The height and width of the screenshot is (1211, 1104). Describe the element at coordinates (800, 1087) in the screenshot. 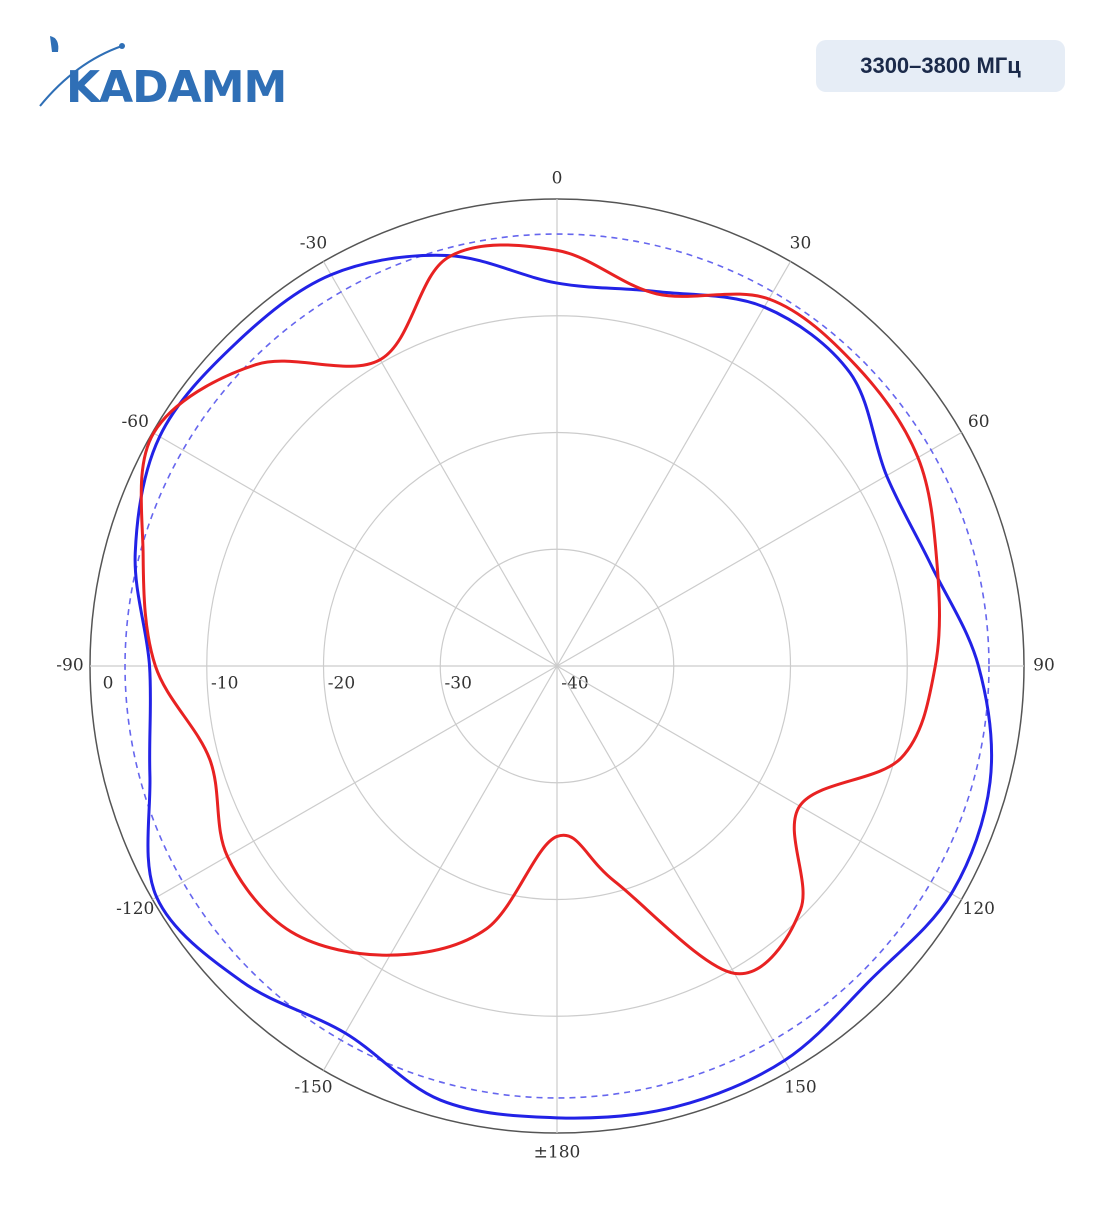

I see `theta-tick-label: 150` at that location.